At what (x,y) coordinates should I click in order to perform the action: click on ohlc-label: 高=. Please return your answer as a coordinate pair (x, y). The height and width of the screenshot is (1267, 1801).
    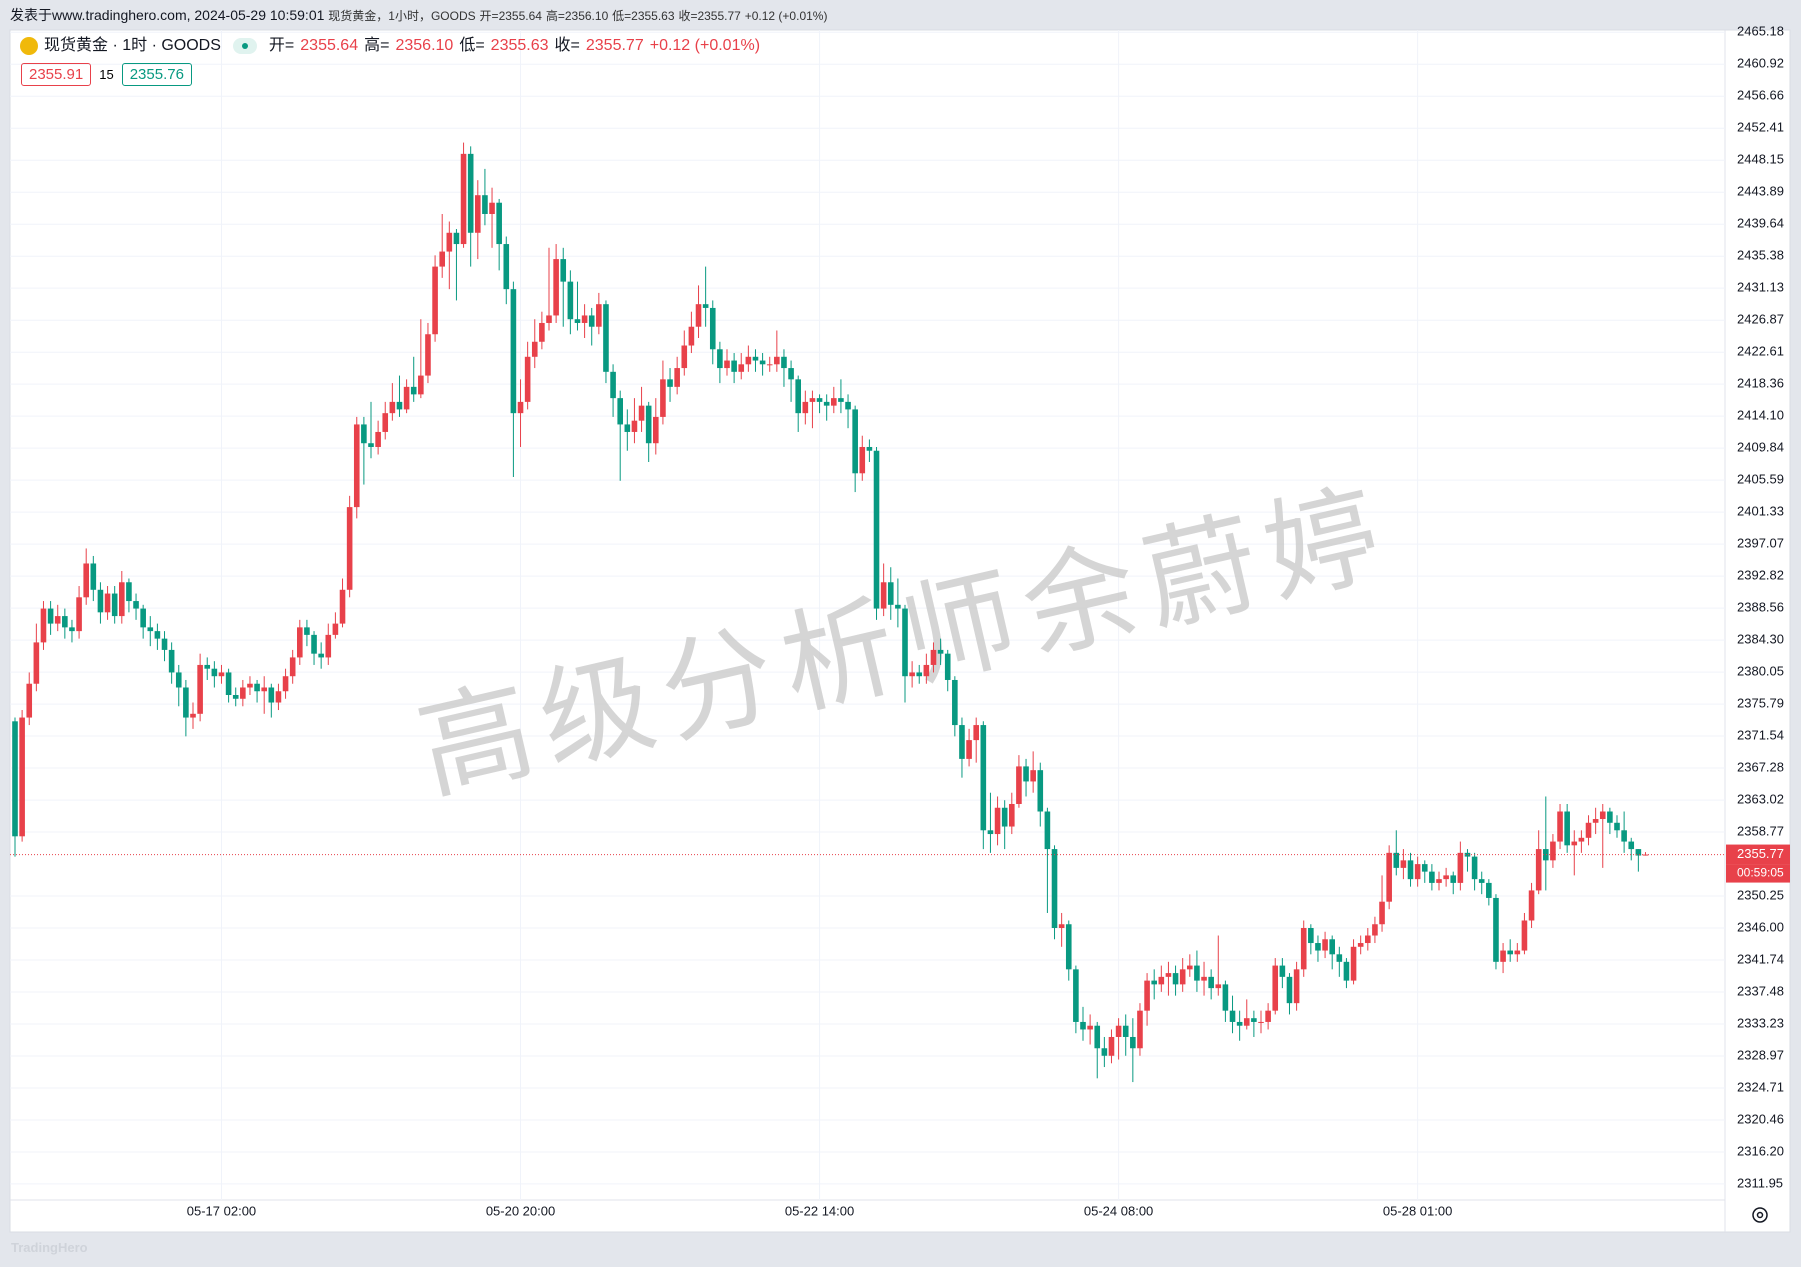
    Looking at the image, I should click on (377, 45).